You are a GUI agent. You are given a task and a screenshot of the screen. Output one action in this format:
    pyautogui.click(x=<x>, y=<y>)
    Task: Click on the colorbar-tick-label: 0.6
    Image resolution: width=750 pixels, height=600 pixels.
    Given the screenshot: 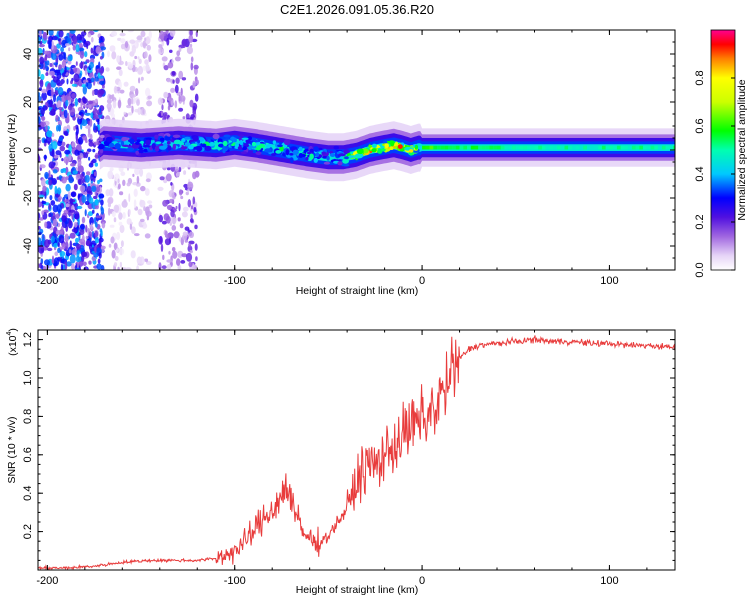 What is the action you would take?
    pyautogui.click(x=700, y=125)
    